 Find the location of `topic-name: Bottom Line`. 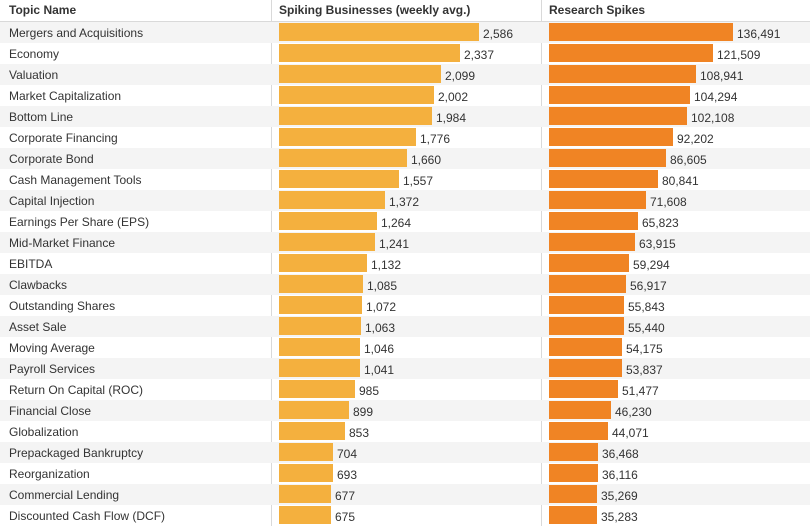

topic-name: Bottom Line is located at coordinates (41, 117).